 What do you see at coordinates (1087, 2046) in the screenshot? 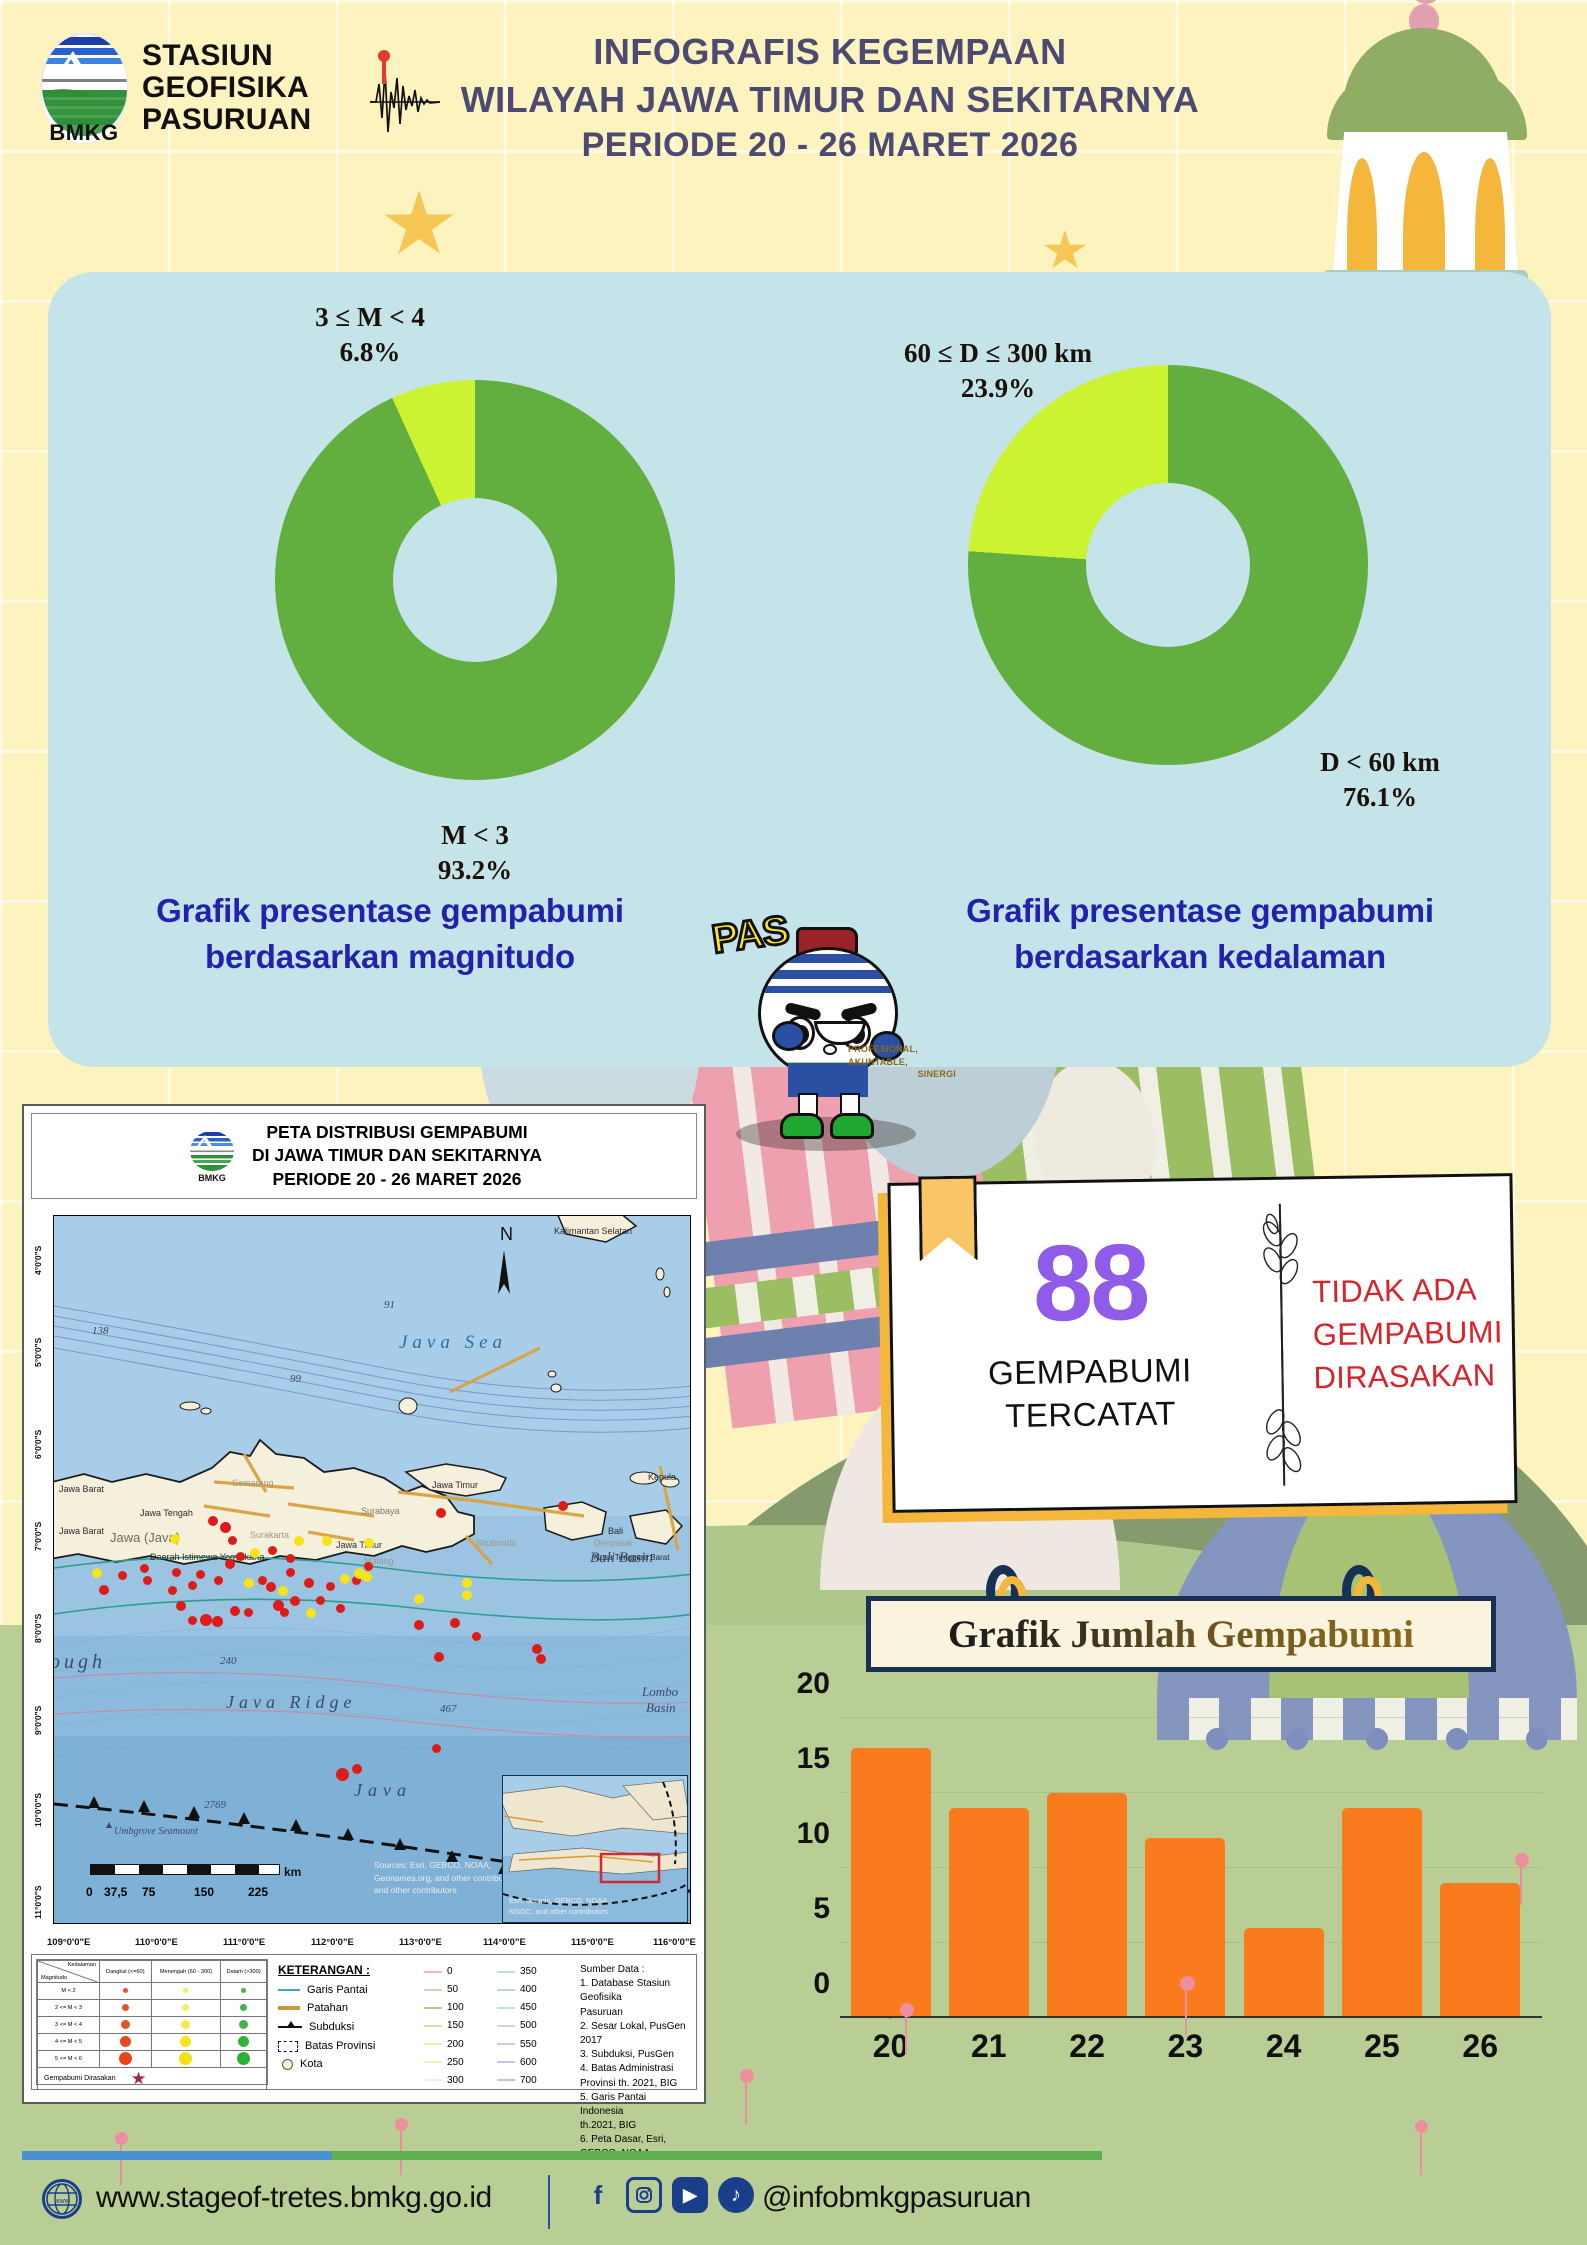
I see `bar-x-label: 22` at bounding box center [1087, 2046].